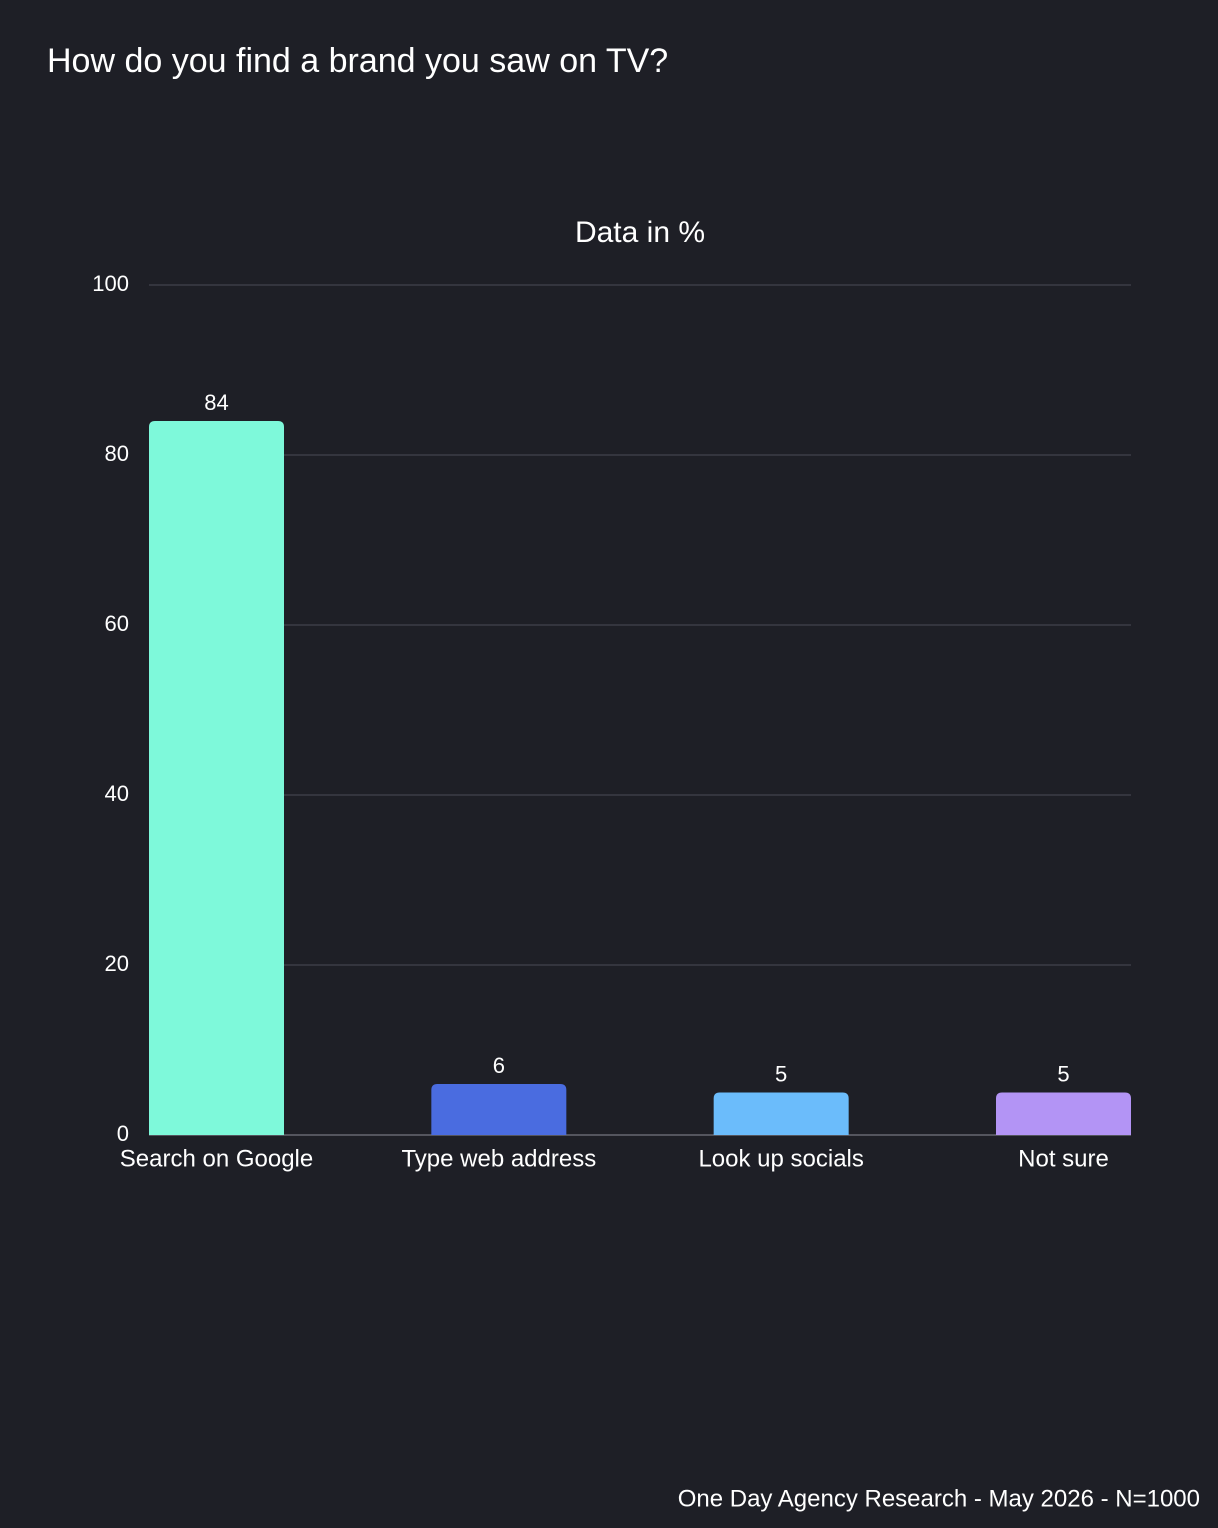 This screenshot has width=1218, height=1528. Describe the element at coordinates (117, 793) in the screenshot. I see `y-tick-label: 40` at that location.